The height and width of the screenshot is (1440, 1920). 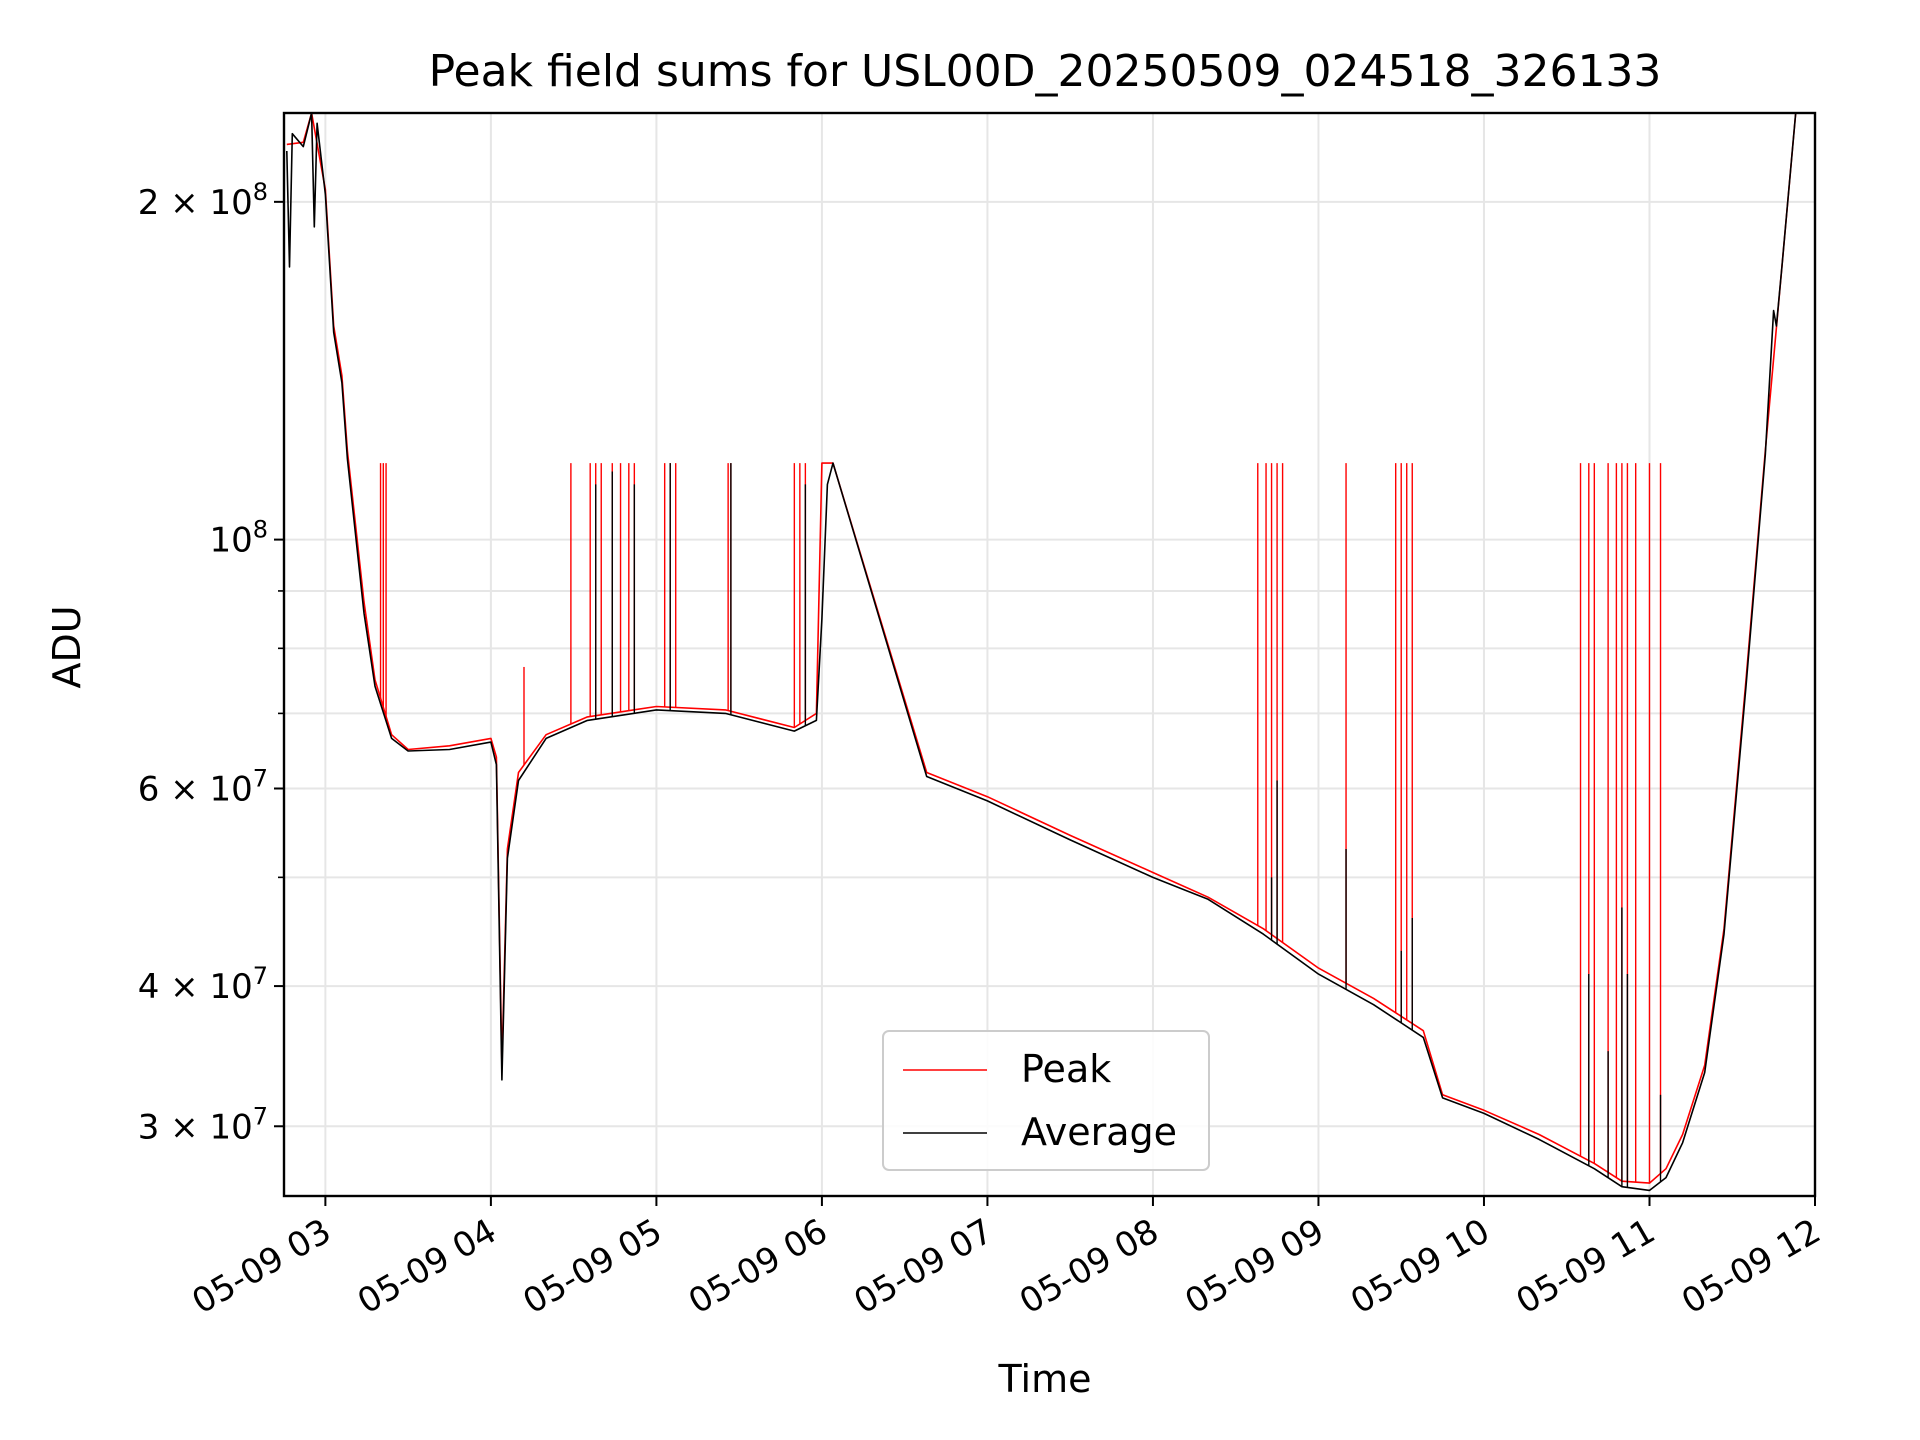 I want to click on y-tick-label: 108, so click(x=238, y=538).